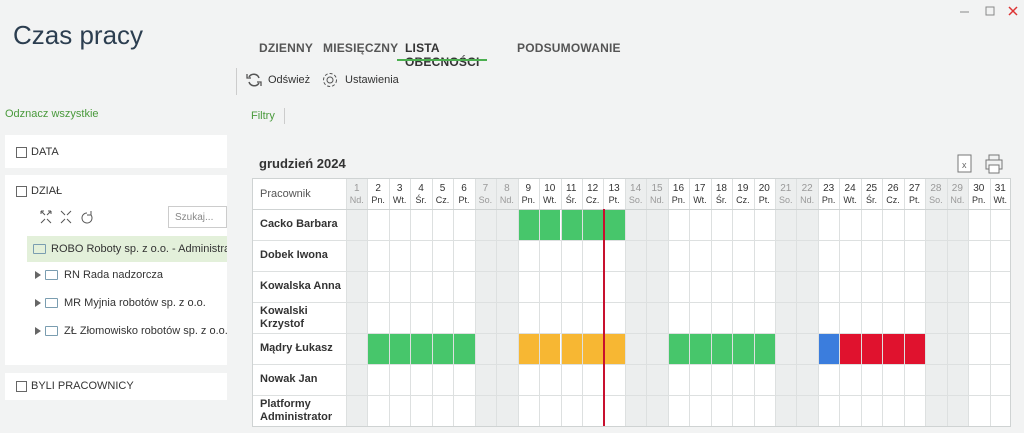 Image resolution: width=1024 pixels, height=433 pixels. Describe the element at coordinates (979, 164) in the screenshot. I see `export-icons: x` at that location.